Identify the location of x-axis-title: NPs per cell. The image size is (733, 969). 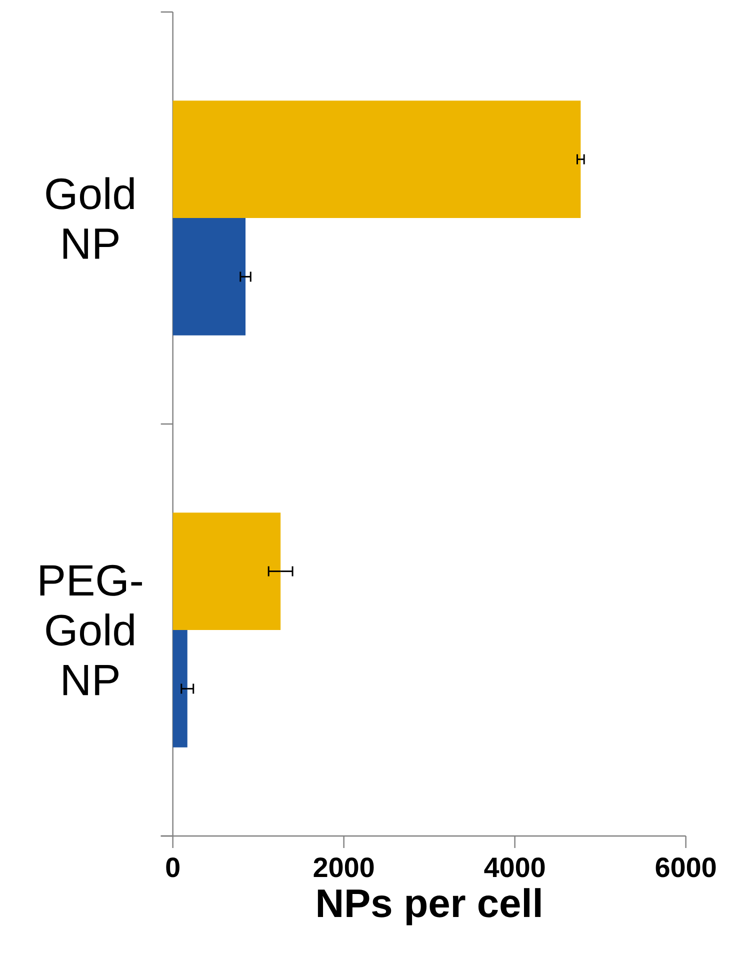
(429, 907).